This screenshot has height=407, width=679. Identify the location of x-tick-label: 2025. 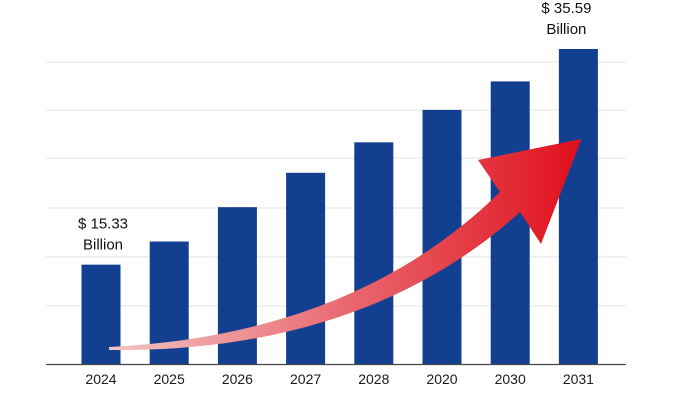
(169, 379).